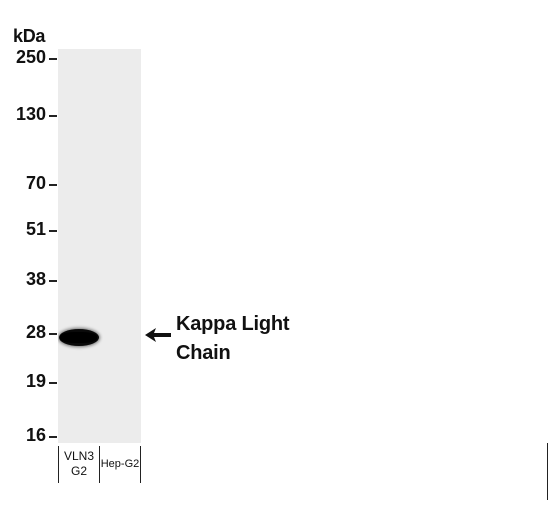  I want to click on marker-28-tick, so click(53, 334).